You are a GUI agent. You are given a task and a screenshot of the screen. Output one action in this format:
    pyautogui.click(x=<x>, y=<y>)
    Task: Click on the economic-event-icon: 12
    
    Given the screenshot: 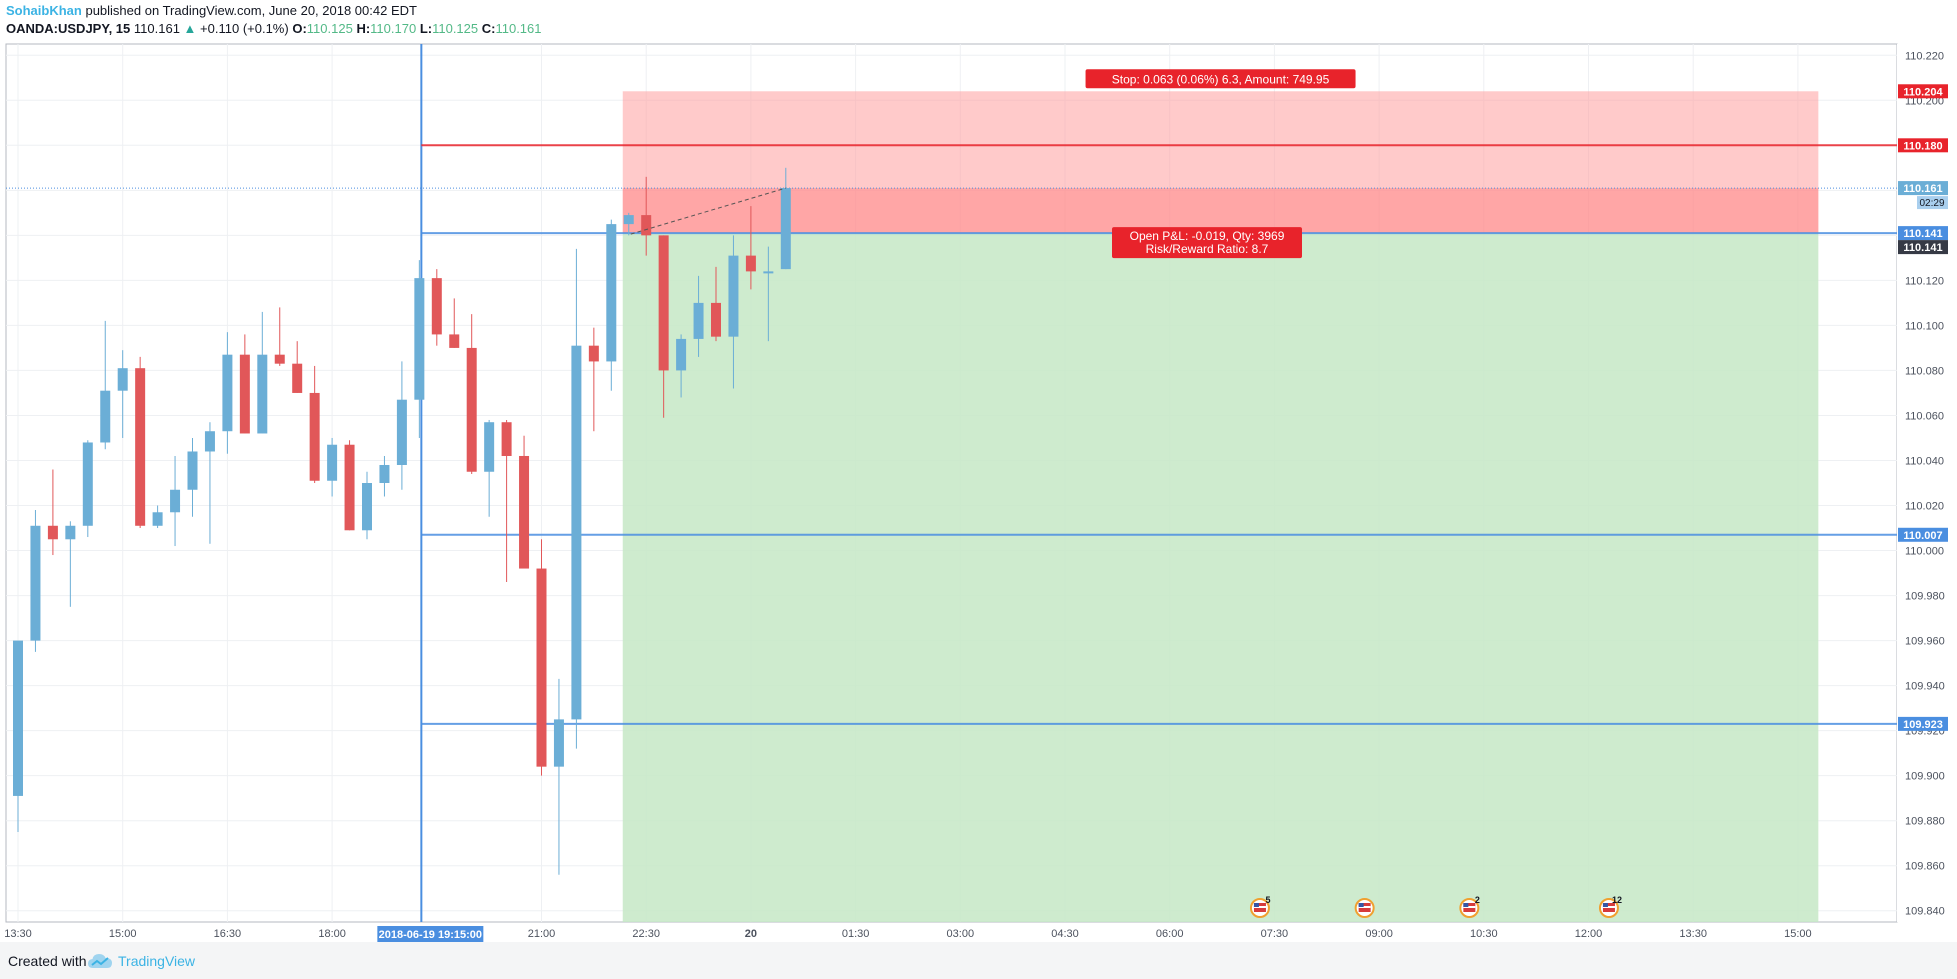 What is the action you would take?
    pyautogui.click(x=1610, y=906)
    